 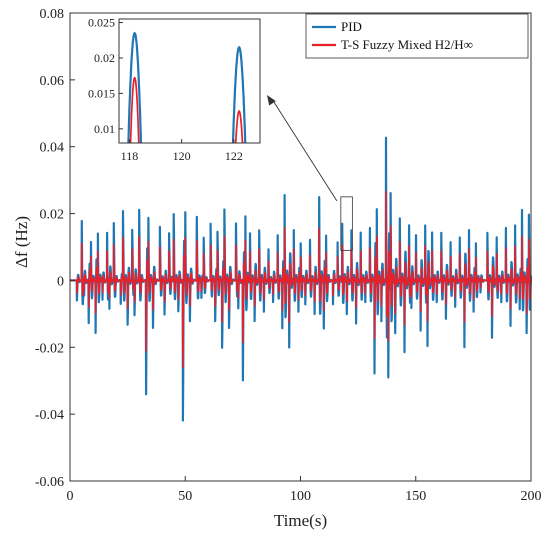 What do you see at coordinates (130, 156) in the screenshot?
I see `inset-x-tick-label: 118` at bounding box center [130, 156].